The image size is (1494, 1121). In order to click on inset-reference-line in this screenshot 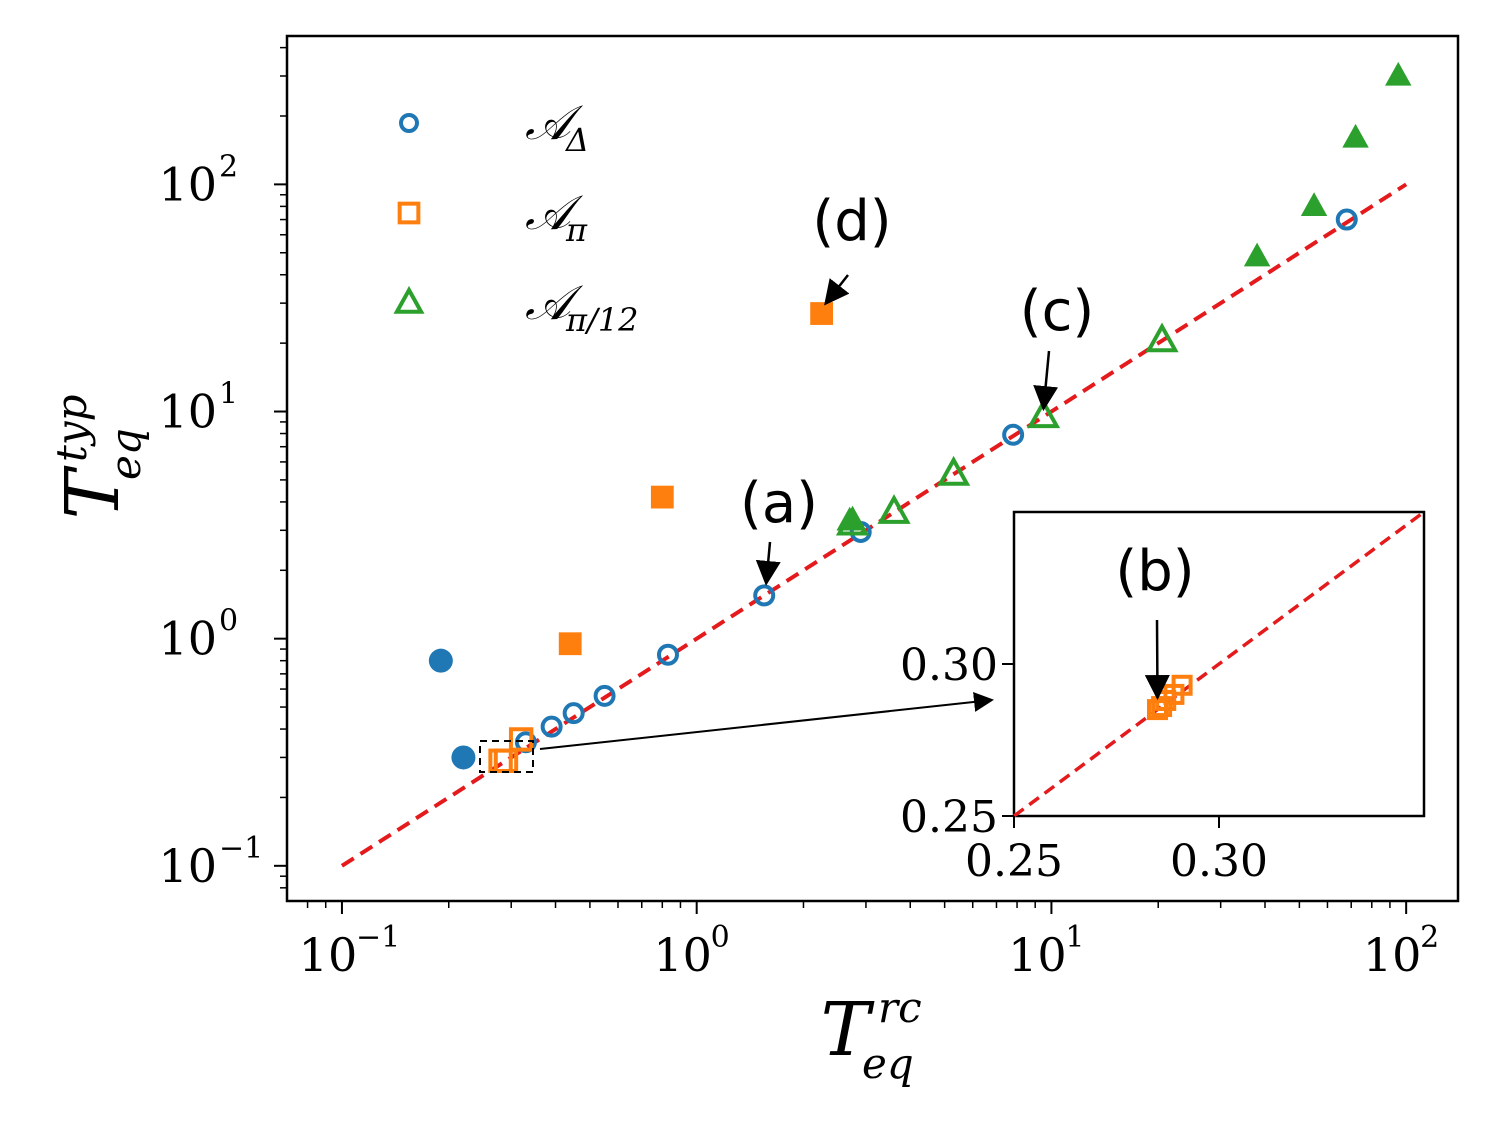, I will do `click(1219, 664)`.